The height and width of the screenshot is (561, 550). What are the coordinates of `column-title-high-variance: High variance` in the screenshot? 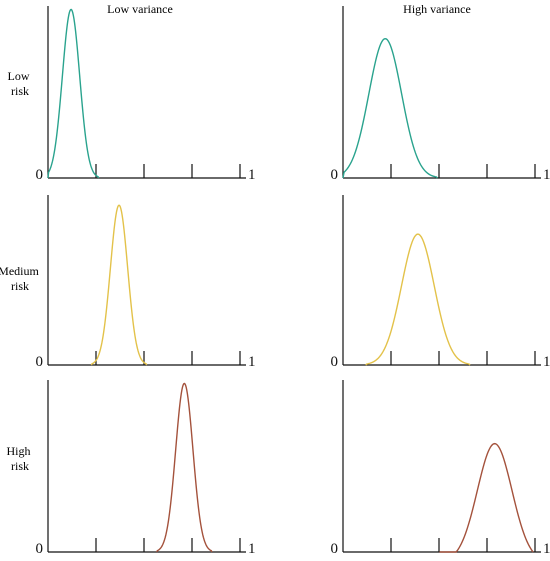 It's located at (437, 9).